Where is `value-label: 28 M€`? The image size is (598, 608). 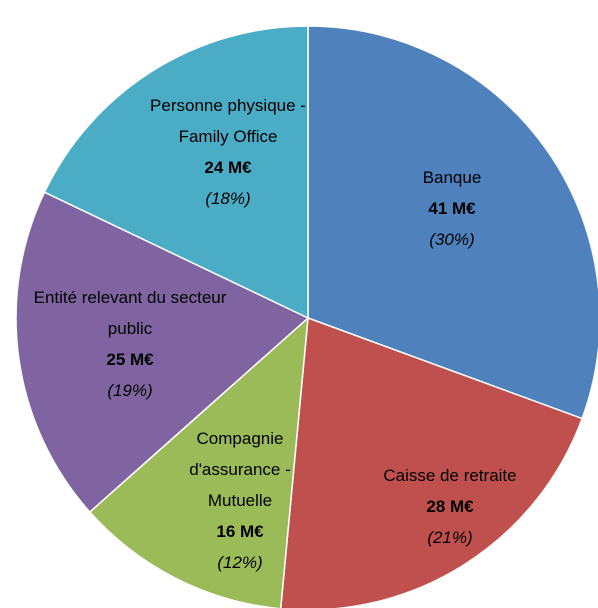
value-label: 28 M€ is located at coordinates (450, 506).